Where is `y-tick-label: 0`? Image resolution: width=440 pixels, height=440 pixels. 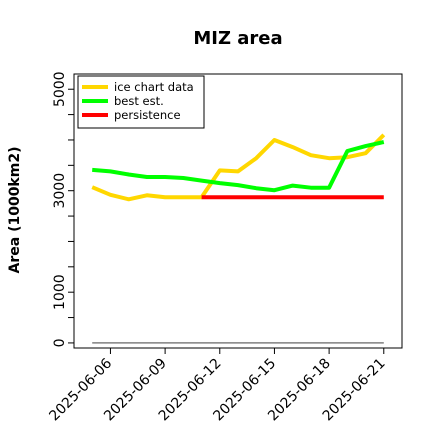
y-tick-label: 0 is located at coordinates (60, 342).